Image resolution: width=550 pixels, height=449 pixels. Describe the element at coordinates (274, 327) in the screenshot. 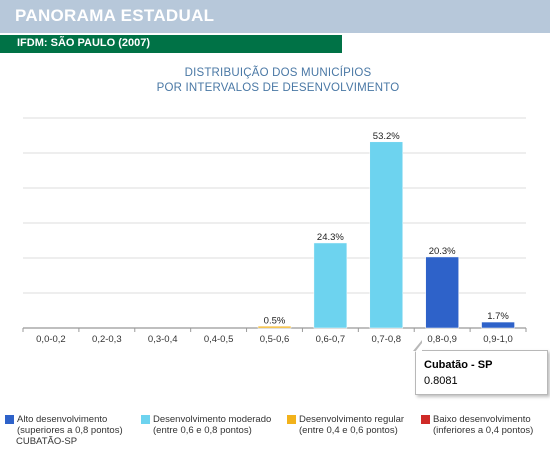

I see `bar-0,5-0,6` at that location.